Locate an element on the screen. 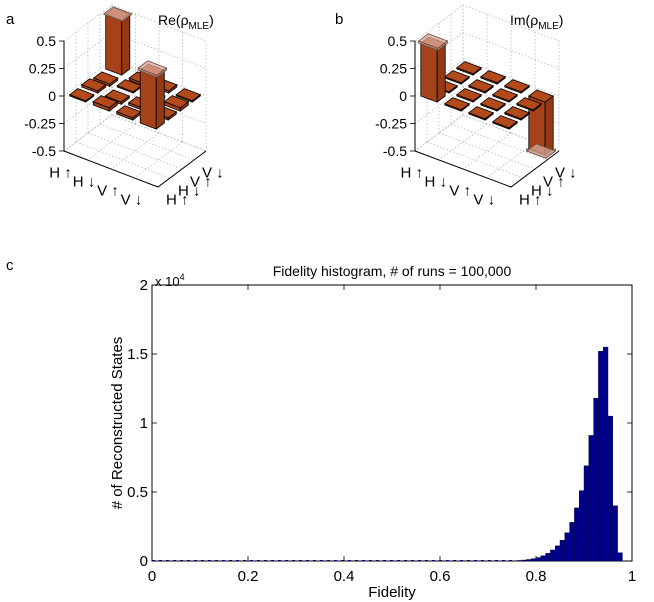 The width and height of the screenshot is (654, 602). x-tick-label: 0.6 is located at coordinates (440, 576).